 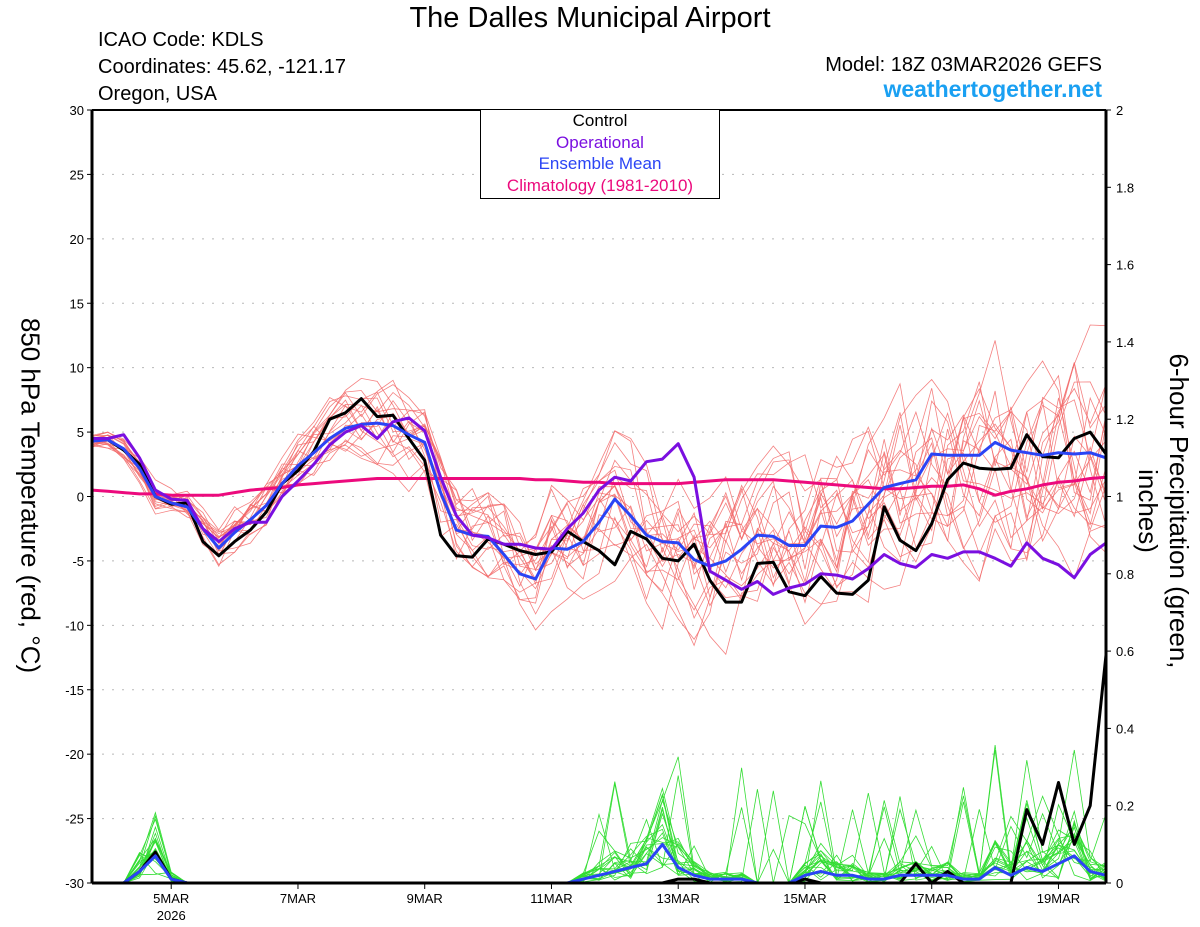 What do you see at coordinates (1058, 898) in the screenshot?
I see `x-tick-label: 19MAR` at bounding box center [1058, 898].